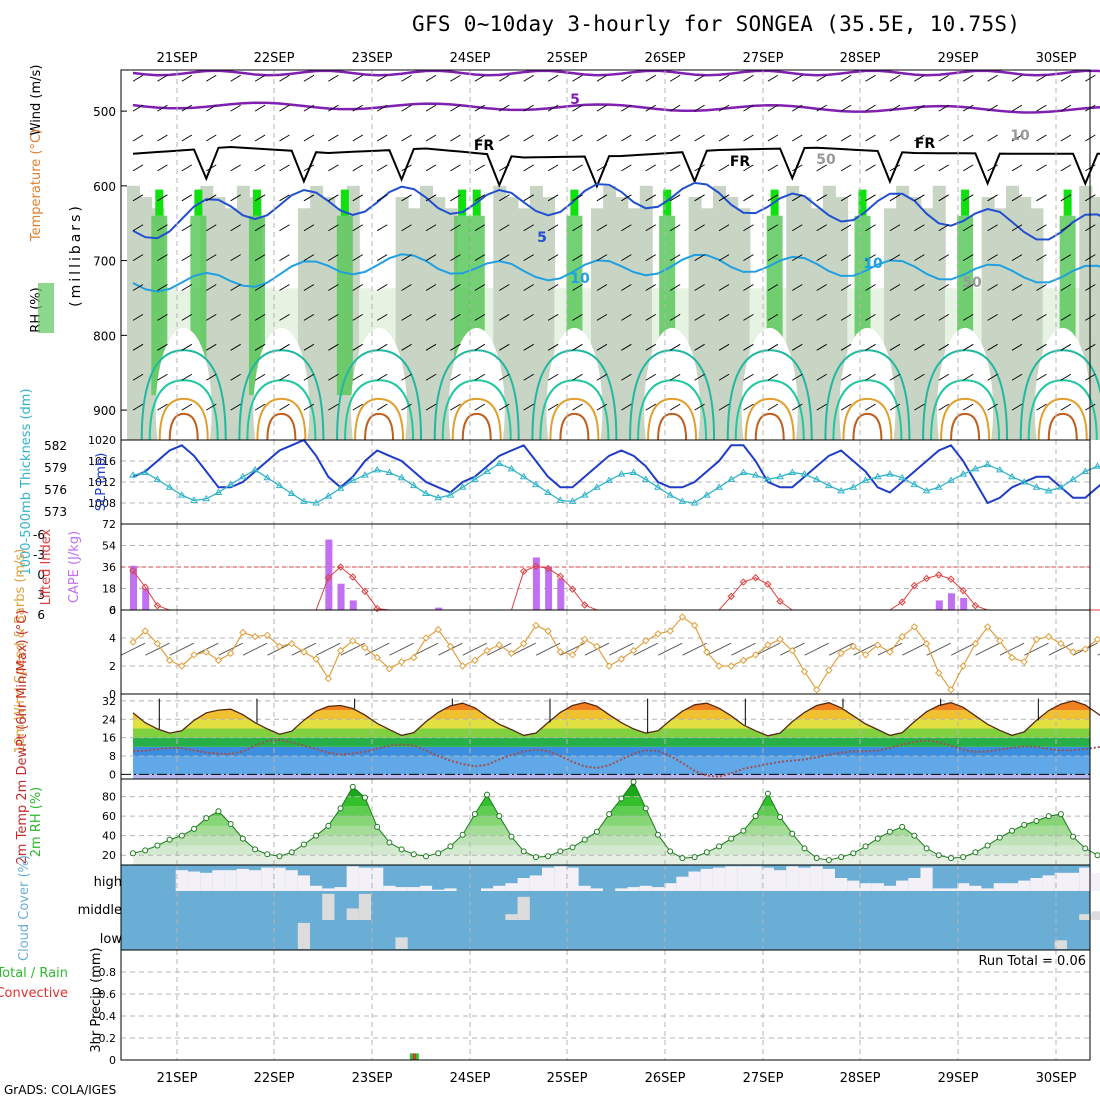  What do you see at coordinates (243, 312) in the screenshot?
I see `rh-shading-column` at bounding box center [243, 312].